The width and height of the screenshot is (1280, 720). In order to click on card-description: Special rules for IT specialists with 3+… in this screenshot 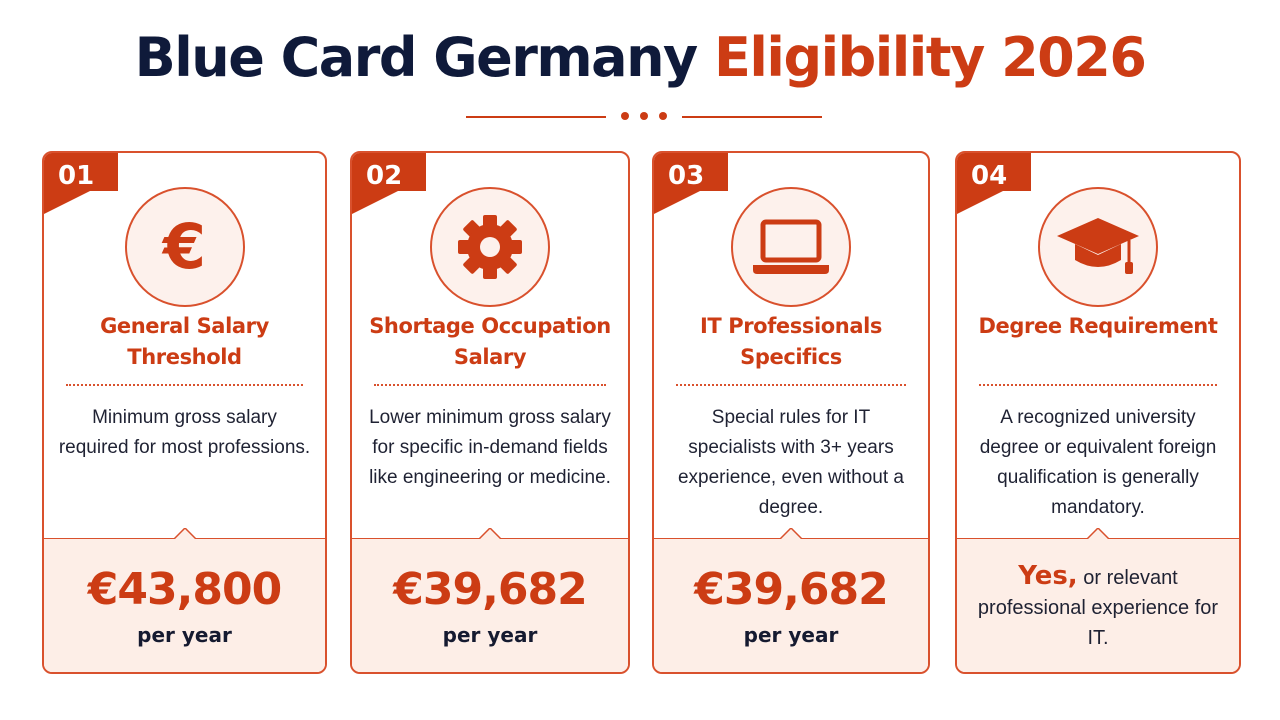, I will do `click(791, 462)`.